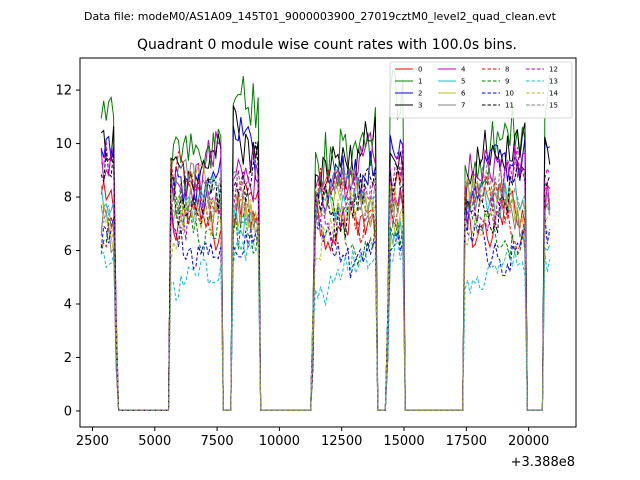 The width and height of the screenshot is (640, 480). I want to click on legend-label-12: 12, so click(553, 70).